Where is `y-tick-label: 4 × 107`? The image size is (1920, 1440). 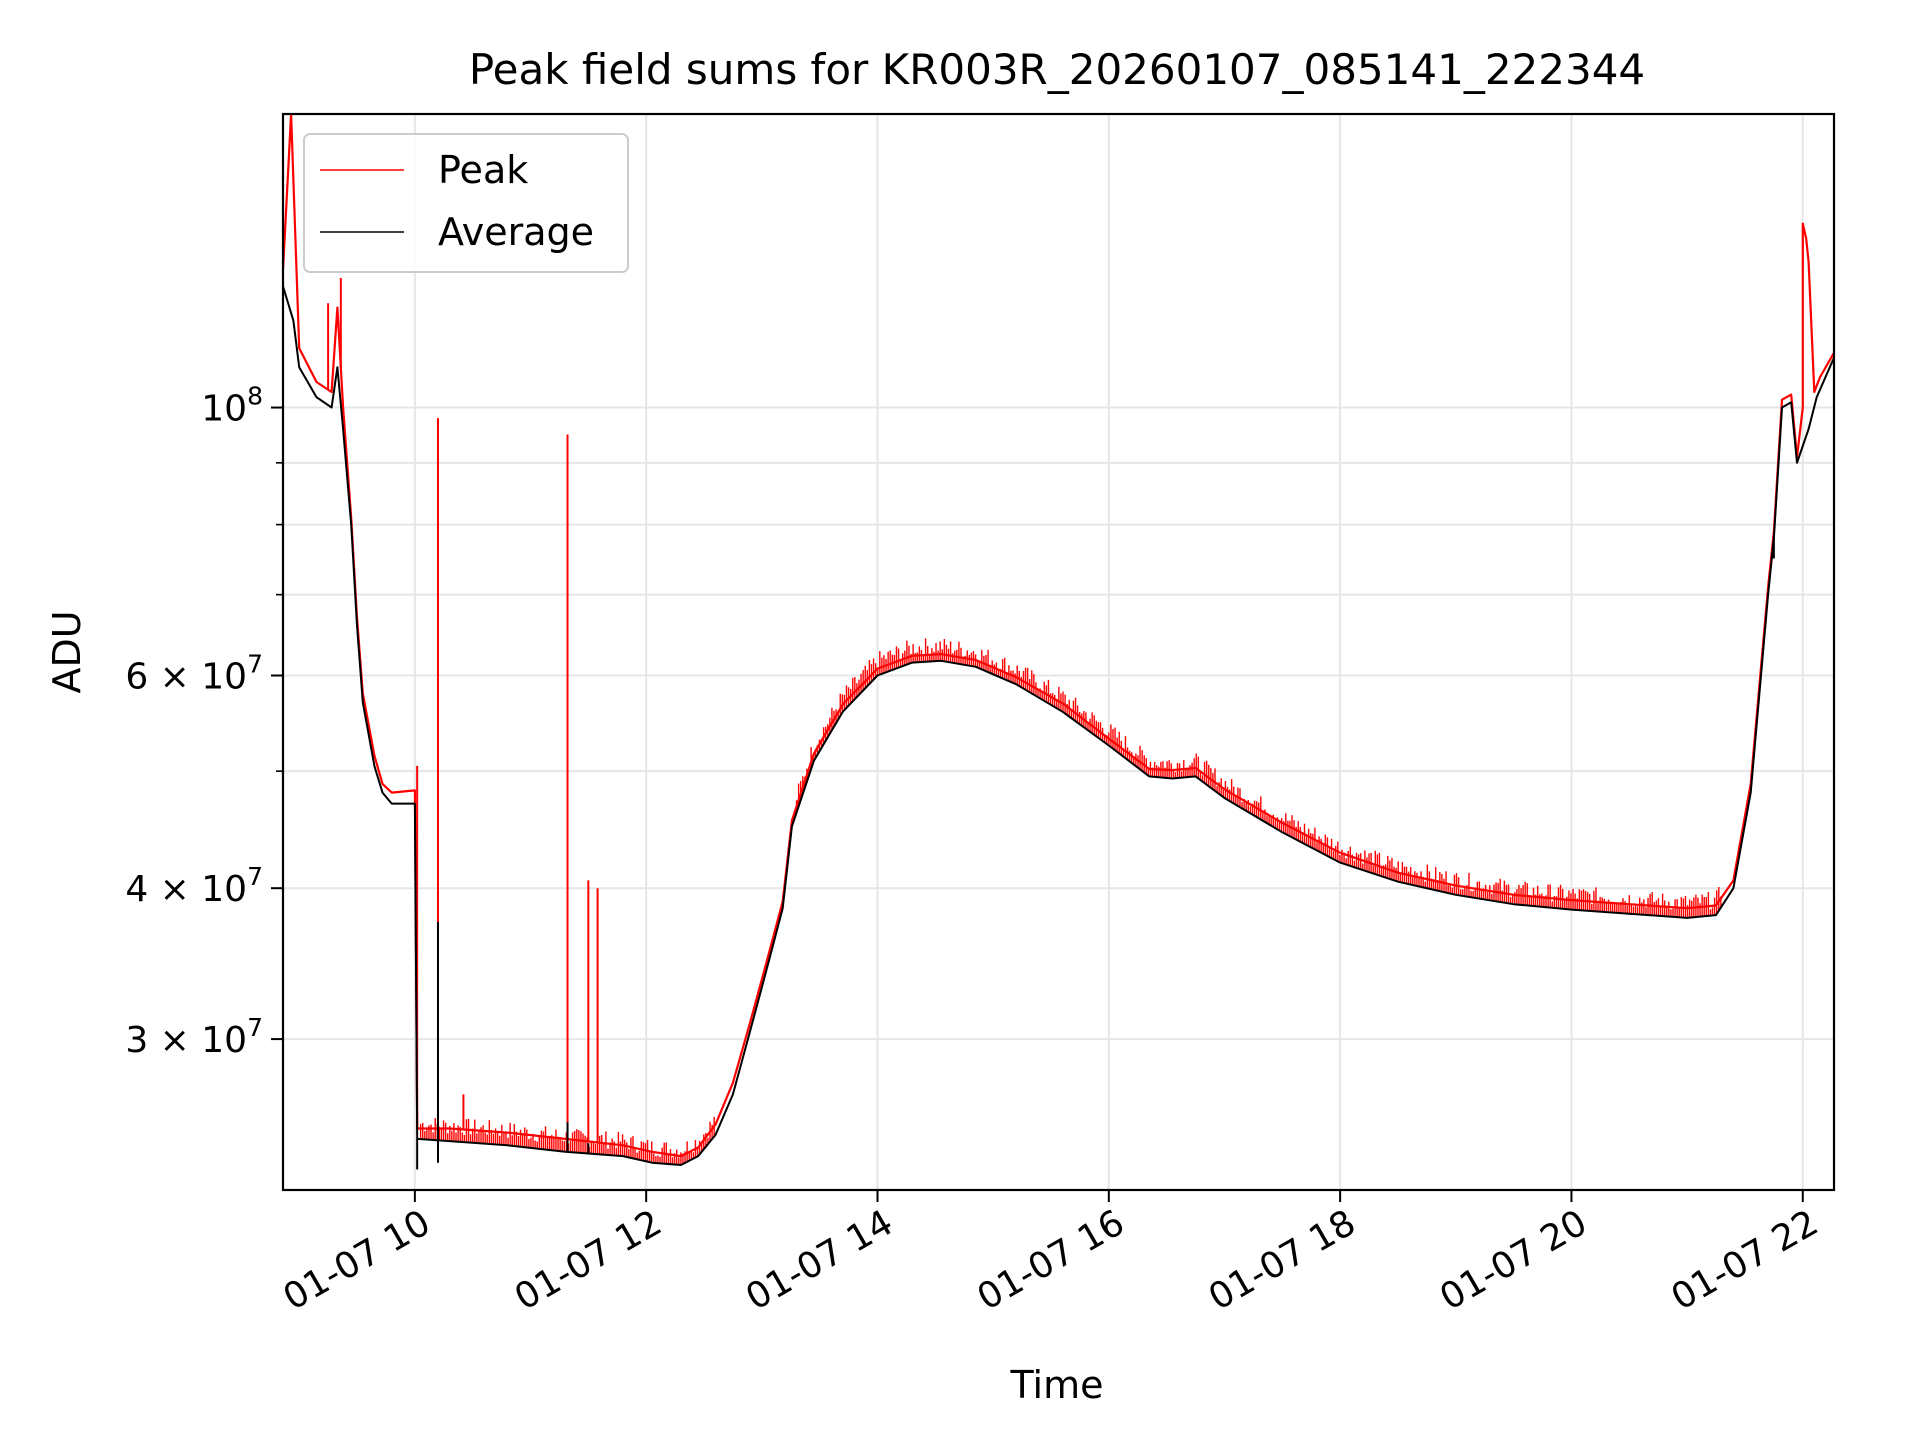
y-tick-label: 4 × 107 is located at coordinates (194, 886).